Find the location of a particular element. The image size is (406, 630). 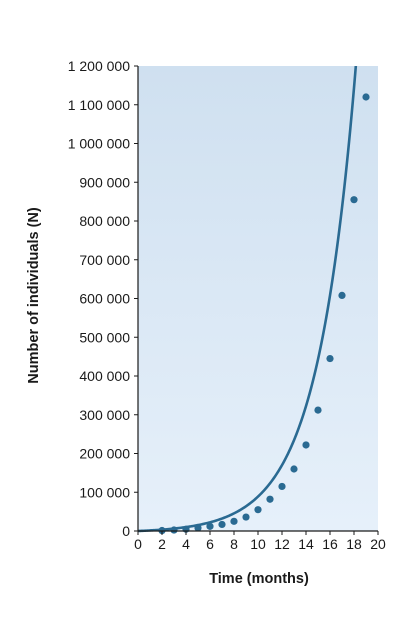

y-tick-label: 600 000 is located at coordinates (104, 299).